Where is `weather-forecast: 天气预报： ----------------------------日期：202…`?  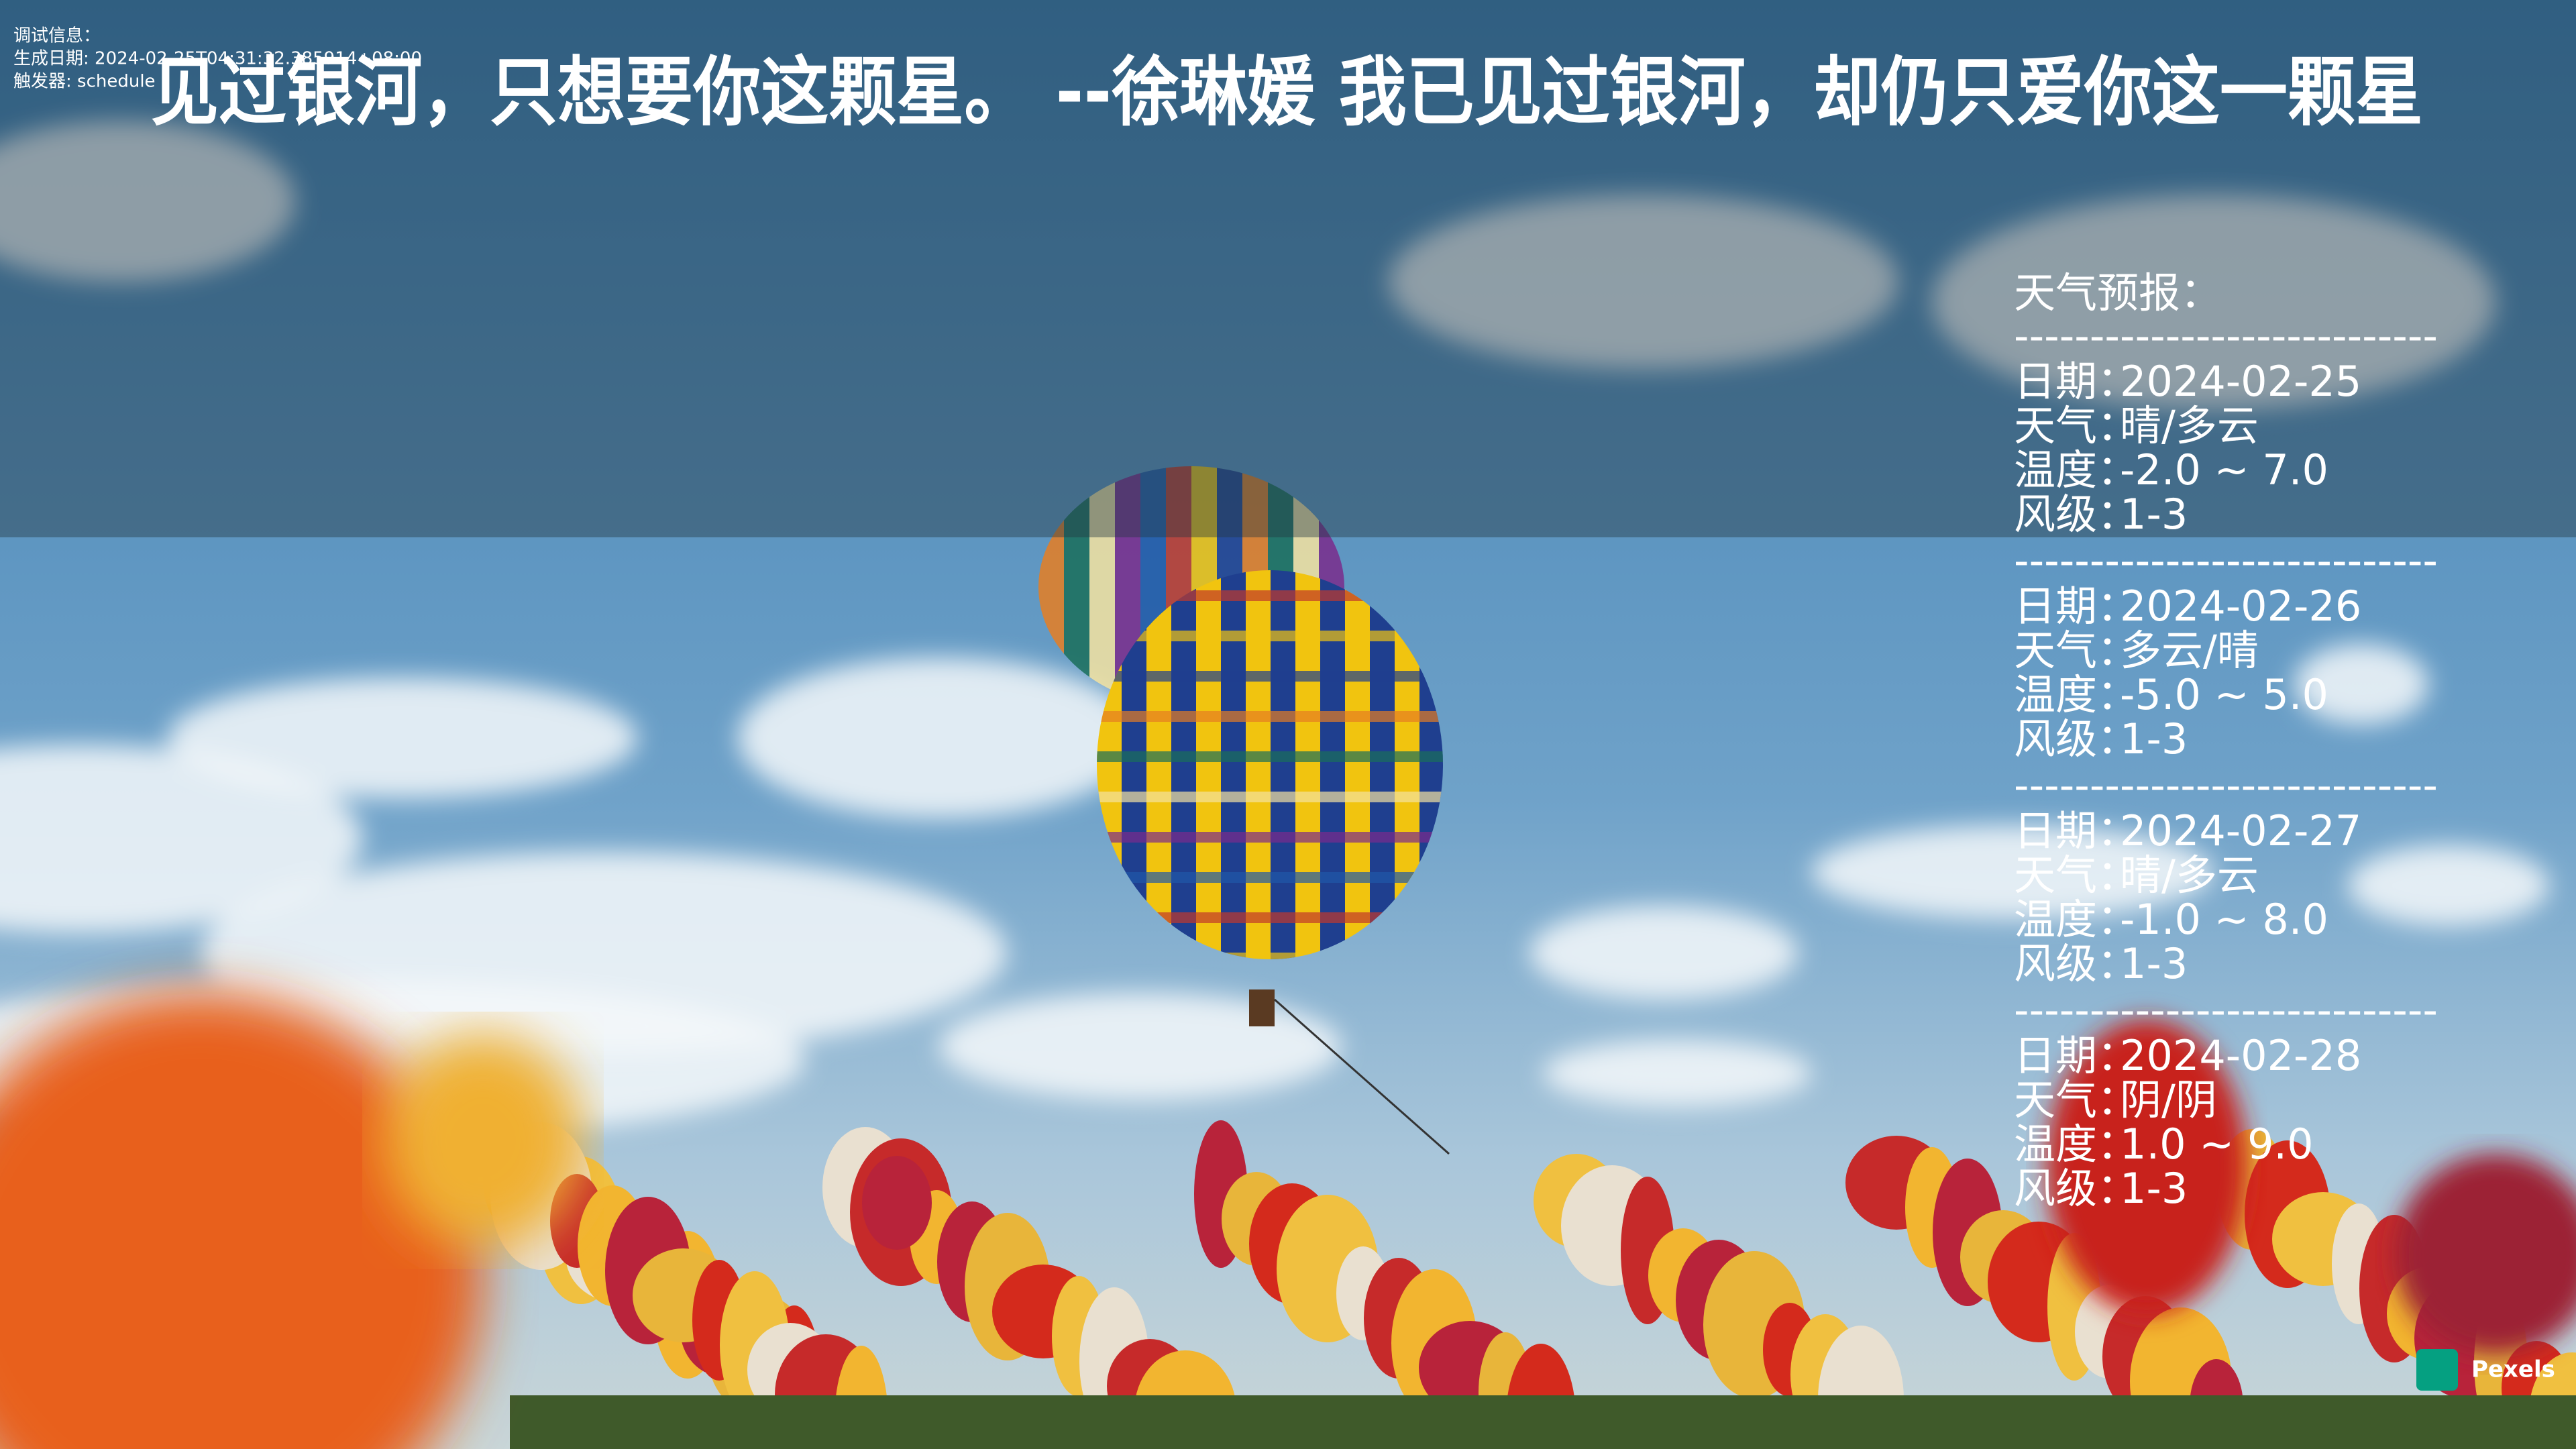
weather-forecast: 天气预报： ----------------------------日期：202… is located at coordinates (2226, 740).